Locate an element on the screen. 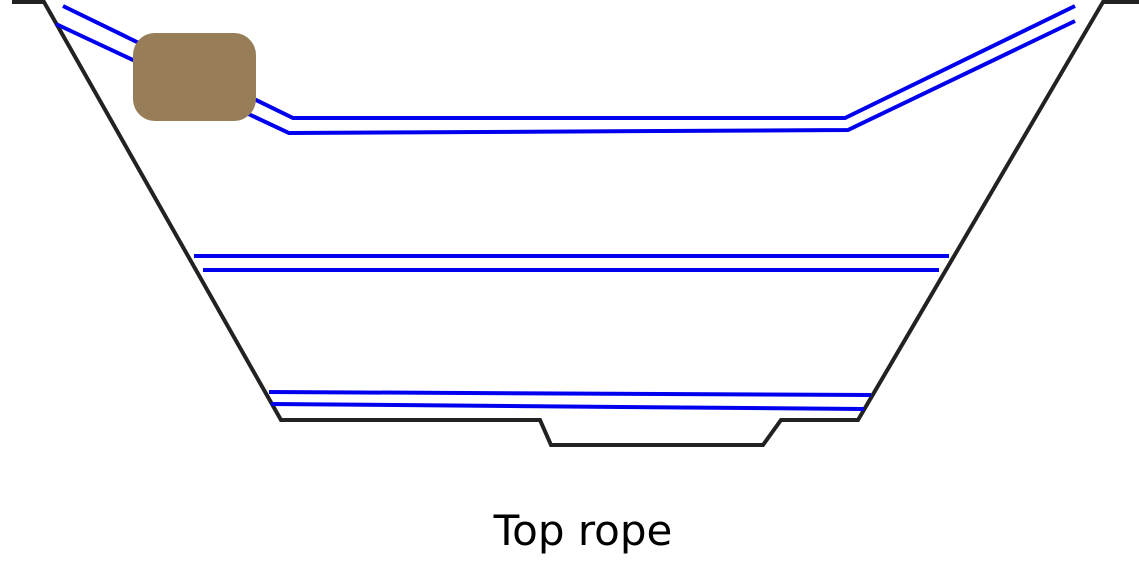 The image size is (1139, 568). boulder is located at coordinates (194, 77).